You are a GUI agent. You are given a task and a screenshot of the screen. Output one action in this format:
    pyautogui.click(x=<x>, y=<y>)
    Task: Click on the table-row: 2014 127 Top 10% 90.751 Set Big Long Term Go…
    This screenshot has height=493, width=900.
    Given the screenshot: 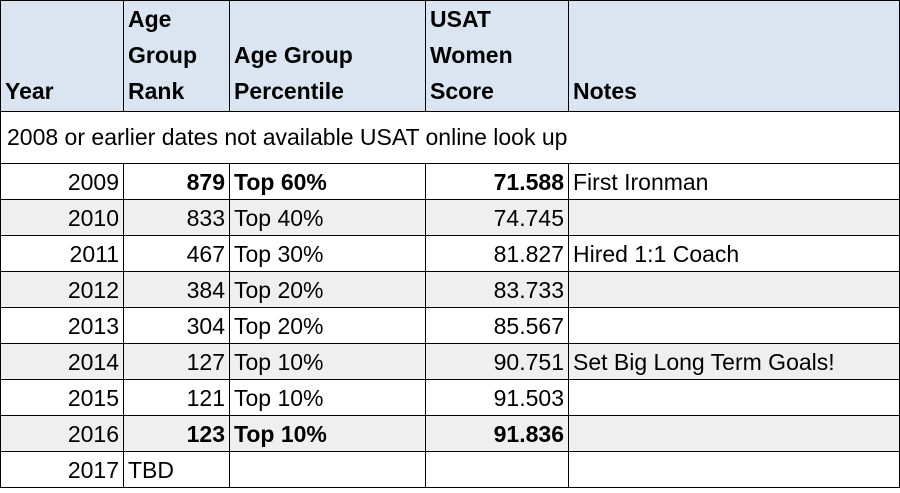 What is the action you would take?
    pyautogui.click(x=450, y=361)
    